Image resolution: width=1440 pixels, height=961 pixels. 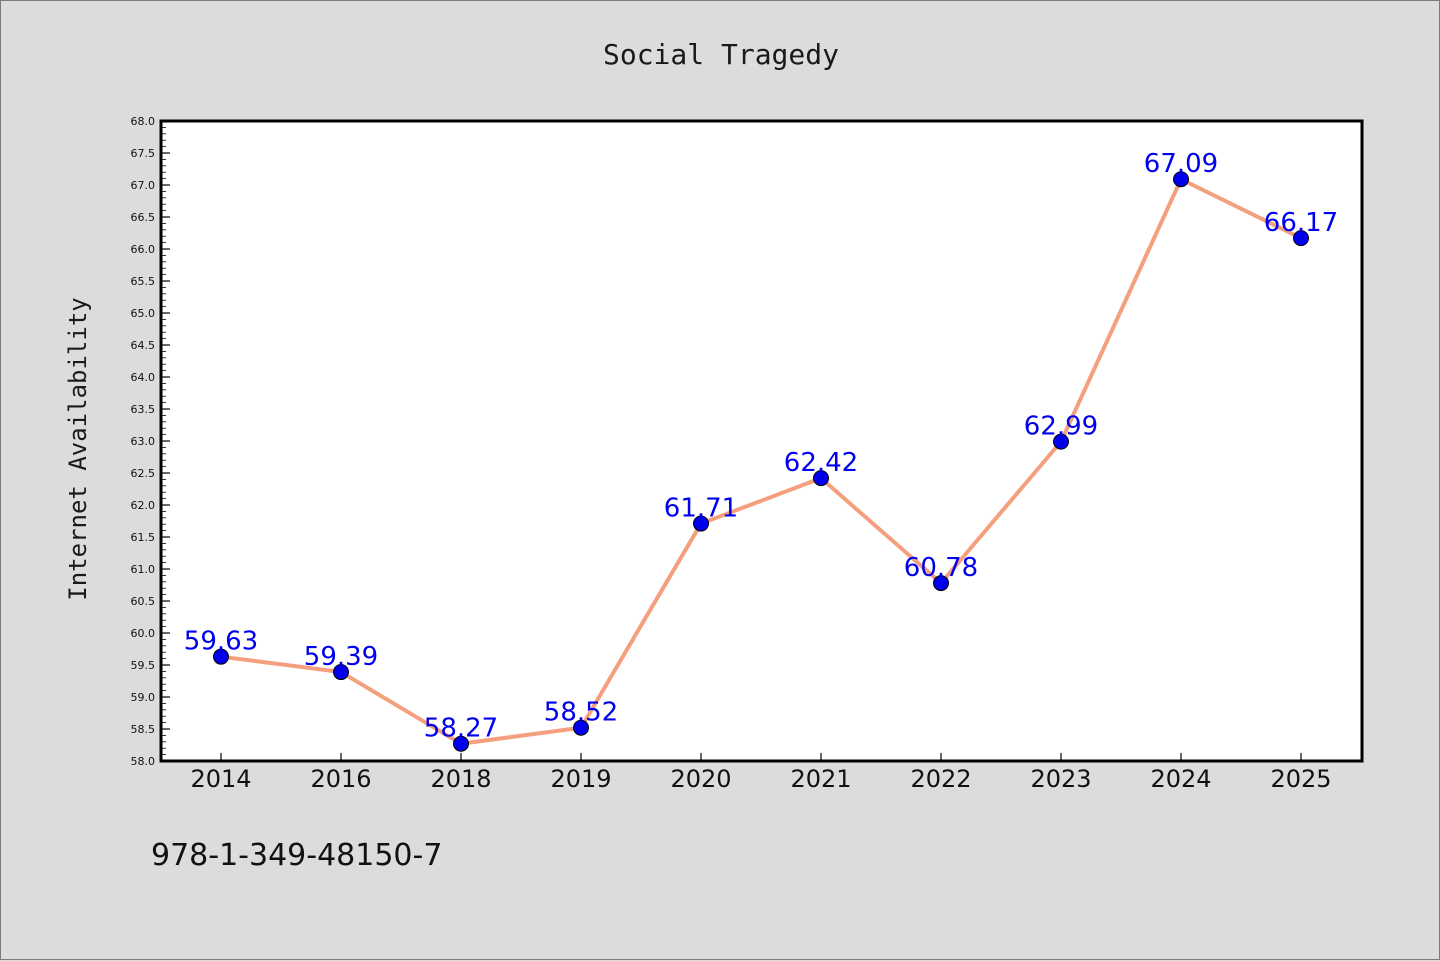 I want to click on data-label: 58.52, so click(x=581, y=713).